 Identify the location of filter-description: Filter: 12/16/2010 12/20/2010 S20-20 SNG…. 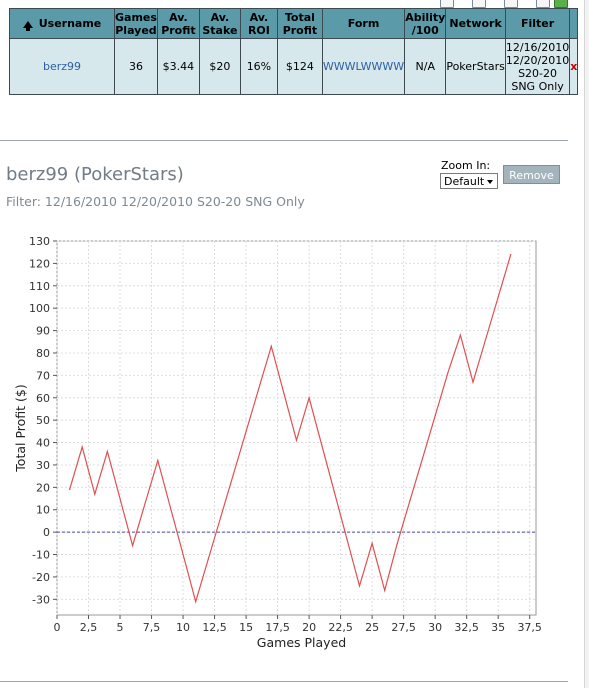
(155, 201).